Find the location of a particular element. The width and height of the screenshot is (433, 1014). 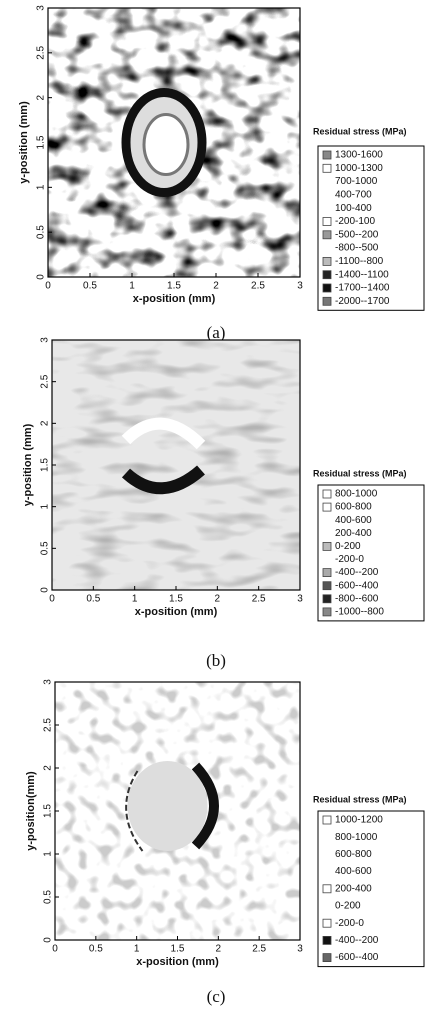

upper-arc is located at coordinates (163, 433).